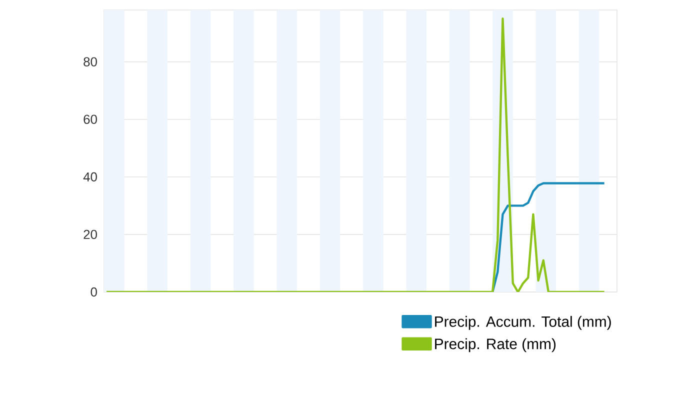  What do you see at coordinates (495, 345) in the screenshot?
I see `legend-label: Precip. Rate (mm)` at bounding box center [495, 345].